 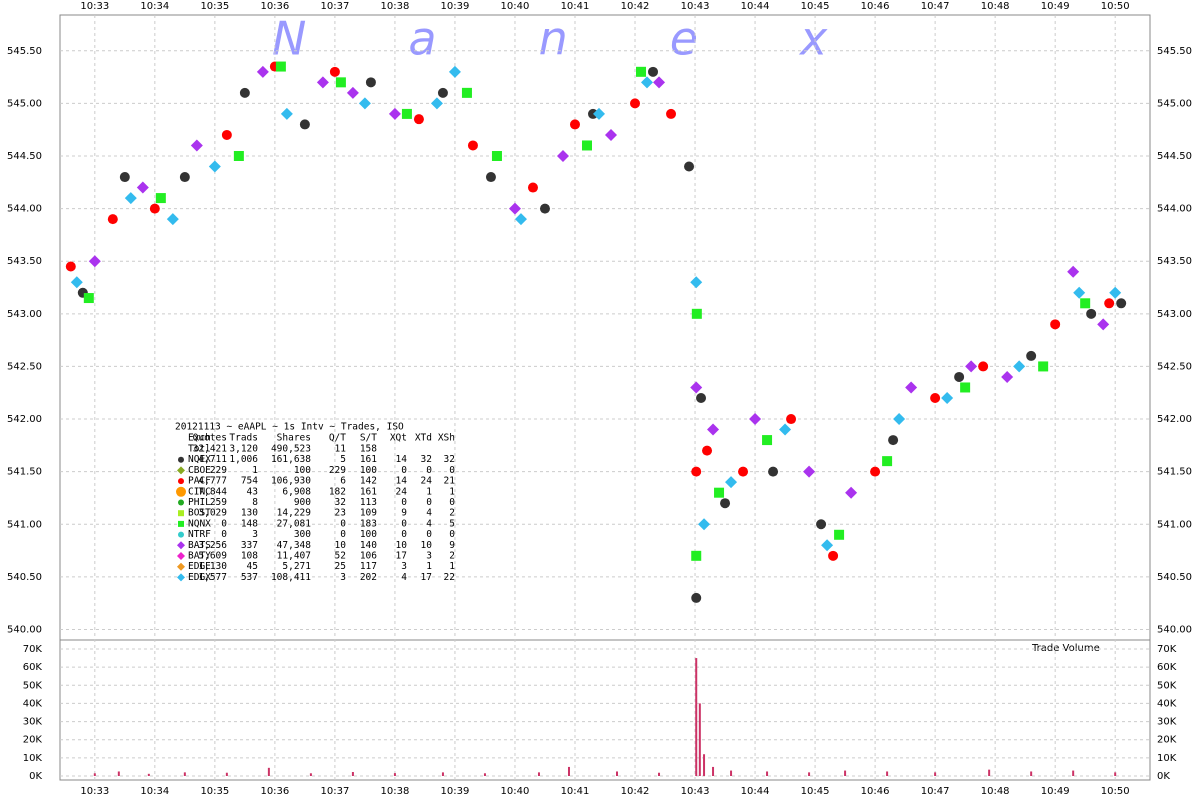 What do you see at coordinates (1174, 366) in the screenshot?
I see `y-tick-label-right: 542.50` at bounding box center [1174, 366].